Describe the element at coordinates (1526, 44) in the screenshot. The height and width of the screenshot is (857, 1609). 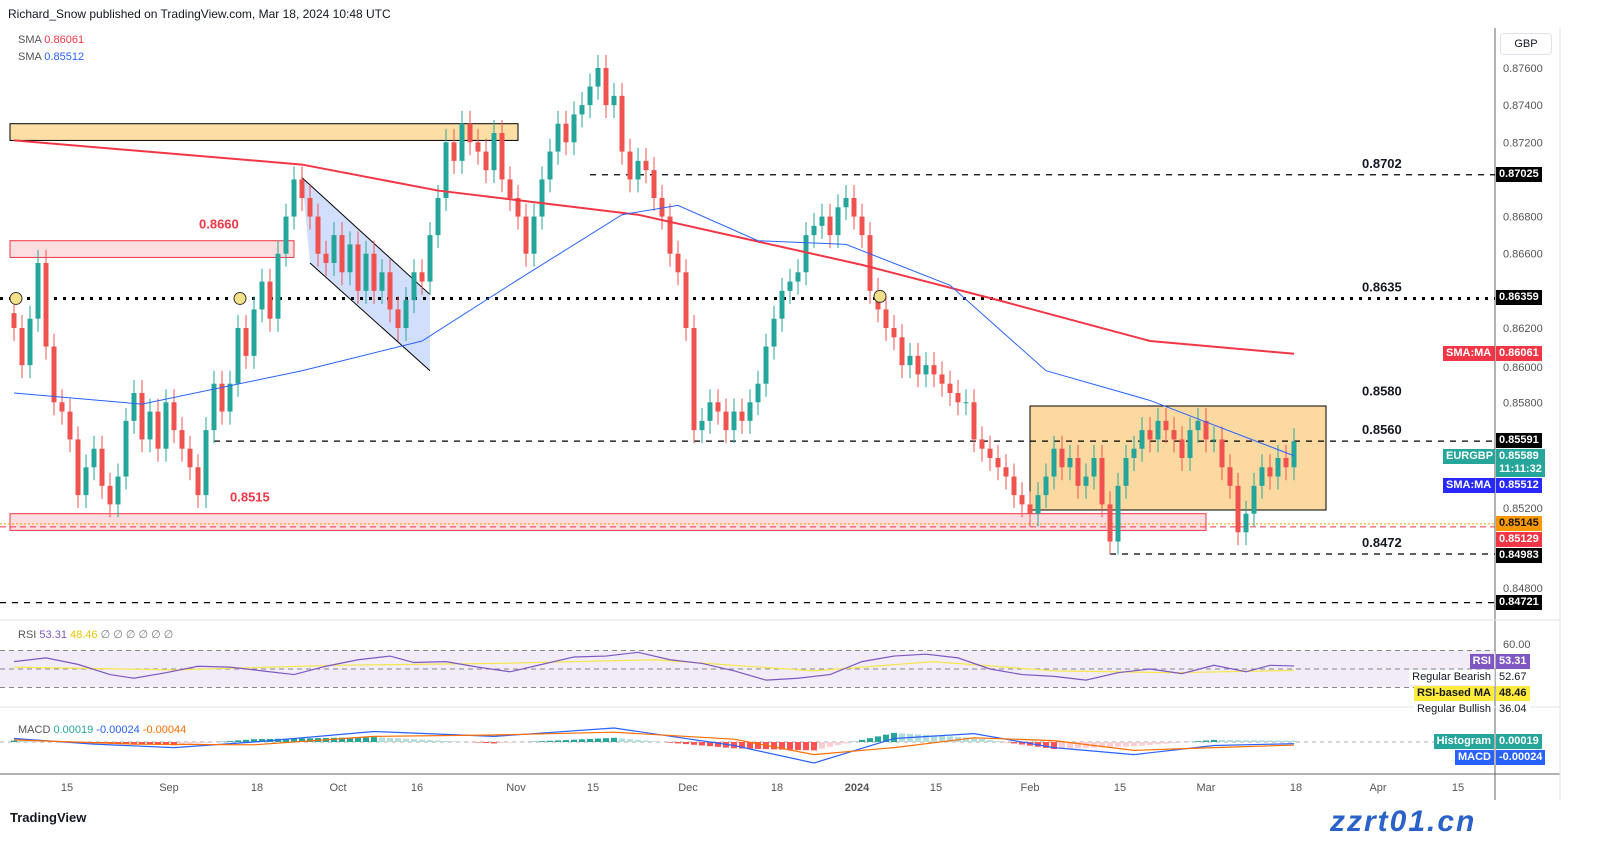
I see `currency-button: GBP` at that location.